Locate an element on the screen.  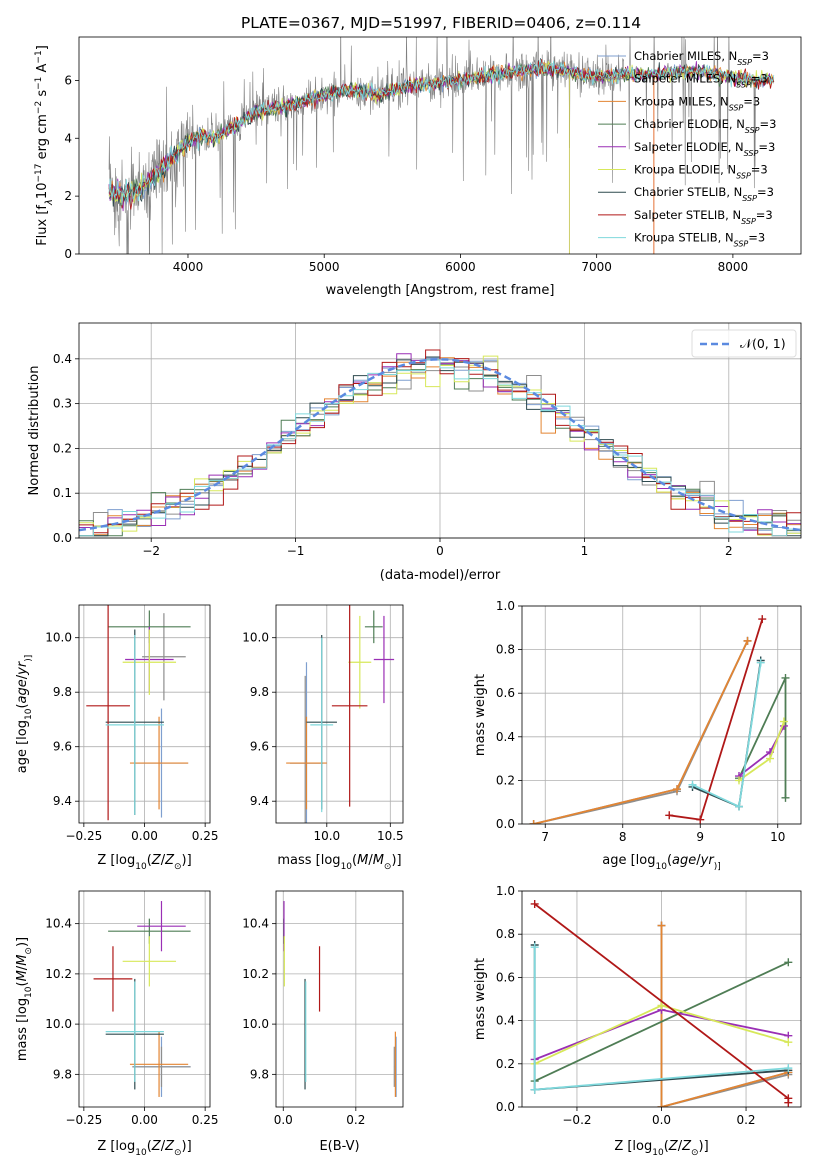
legend-label-4: Salpeter ELODIE, NSSP=3 is located at coordinates (704, 149).